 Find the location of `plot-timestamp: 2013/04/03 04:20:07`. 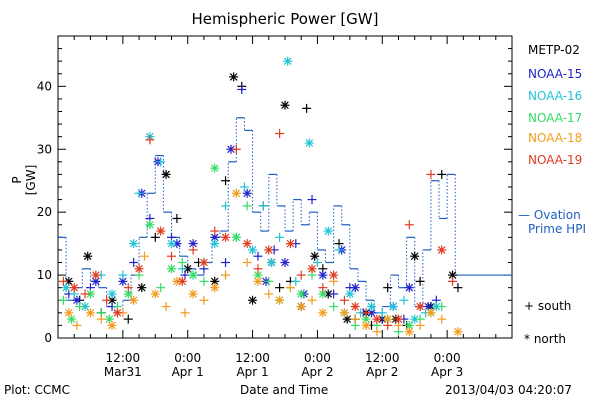

plot-timestamp: 2013/04/03 04:20:07 is located at coordinates (508, 390).